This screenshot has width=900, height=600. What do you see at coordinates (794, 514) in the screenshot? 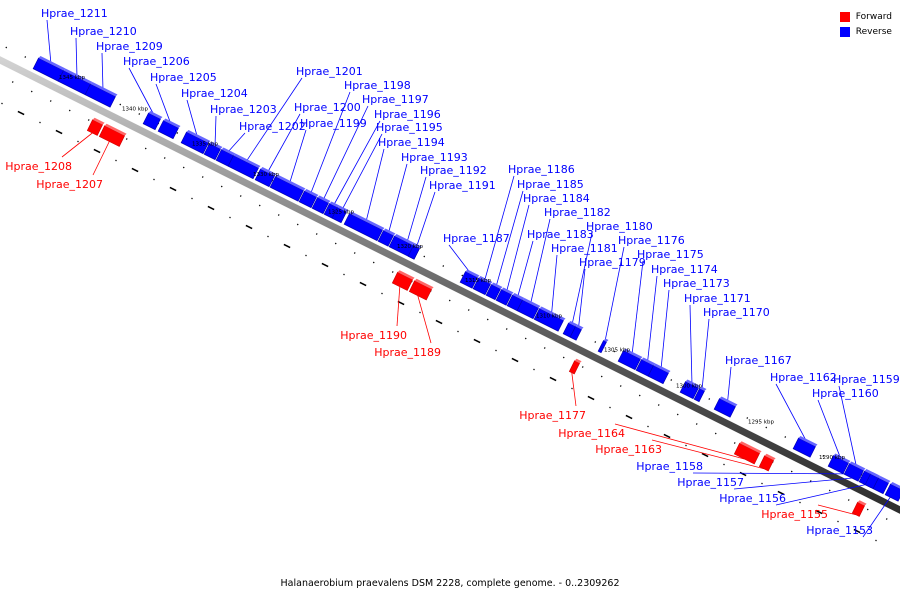
I see `gene-label-hprae-1155: Hprae_1155` at bounding box center [794, 514].